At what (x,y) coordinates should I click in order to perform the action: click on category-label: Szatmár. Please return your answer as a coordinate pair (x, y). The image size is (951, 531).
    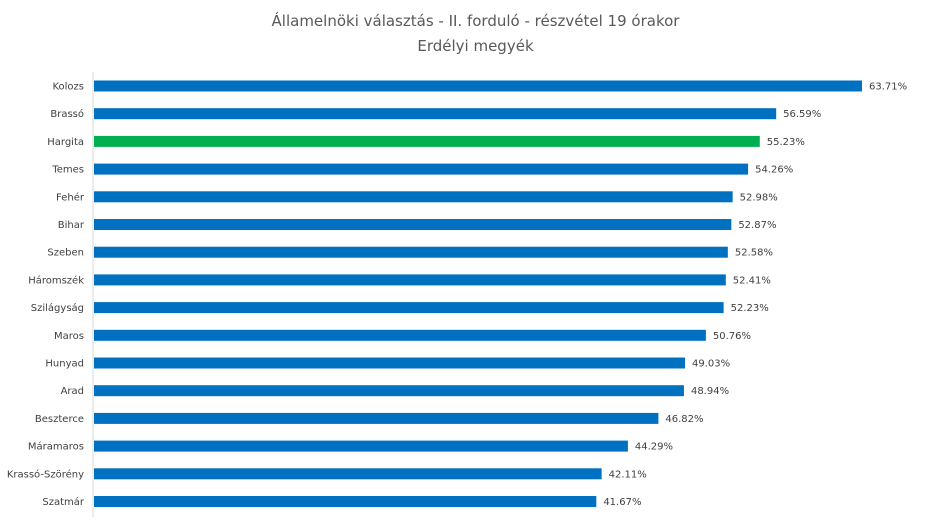
    Looking at the image, I should click on (63, 502).